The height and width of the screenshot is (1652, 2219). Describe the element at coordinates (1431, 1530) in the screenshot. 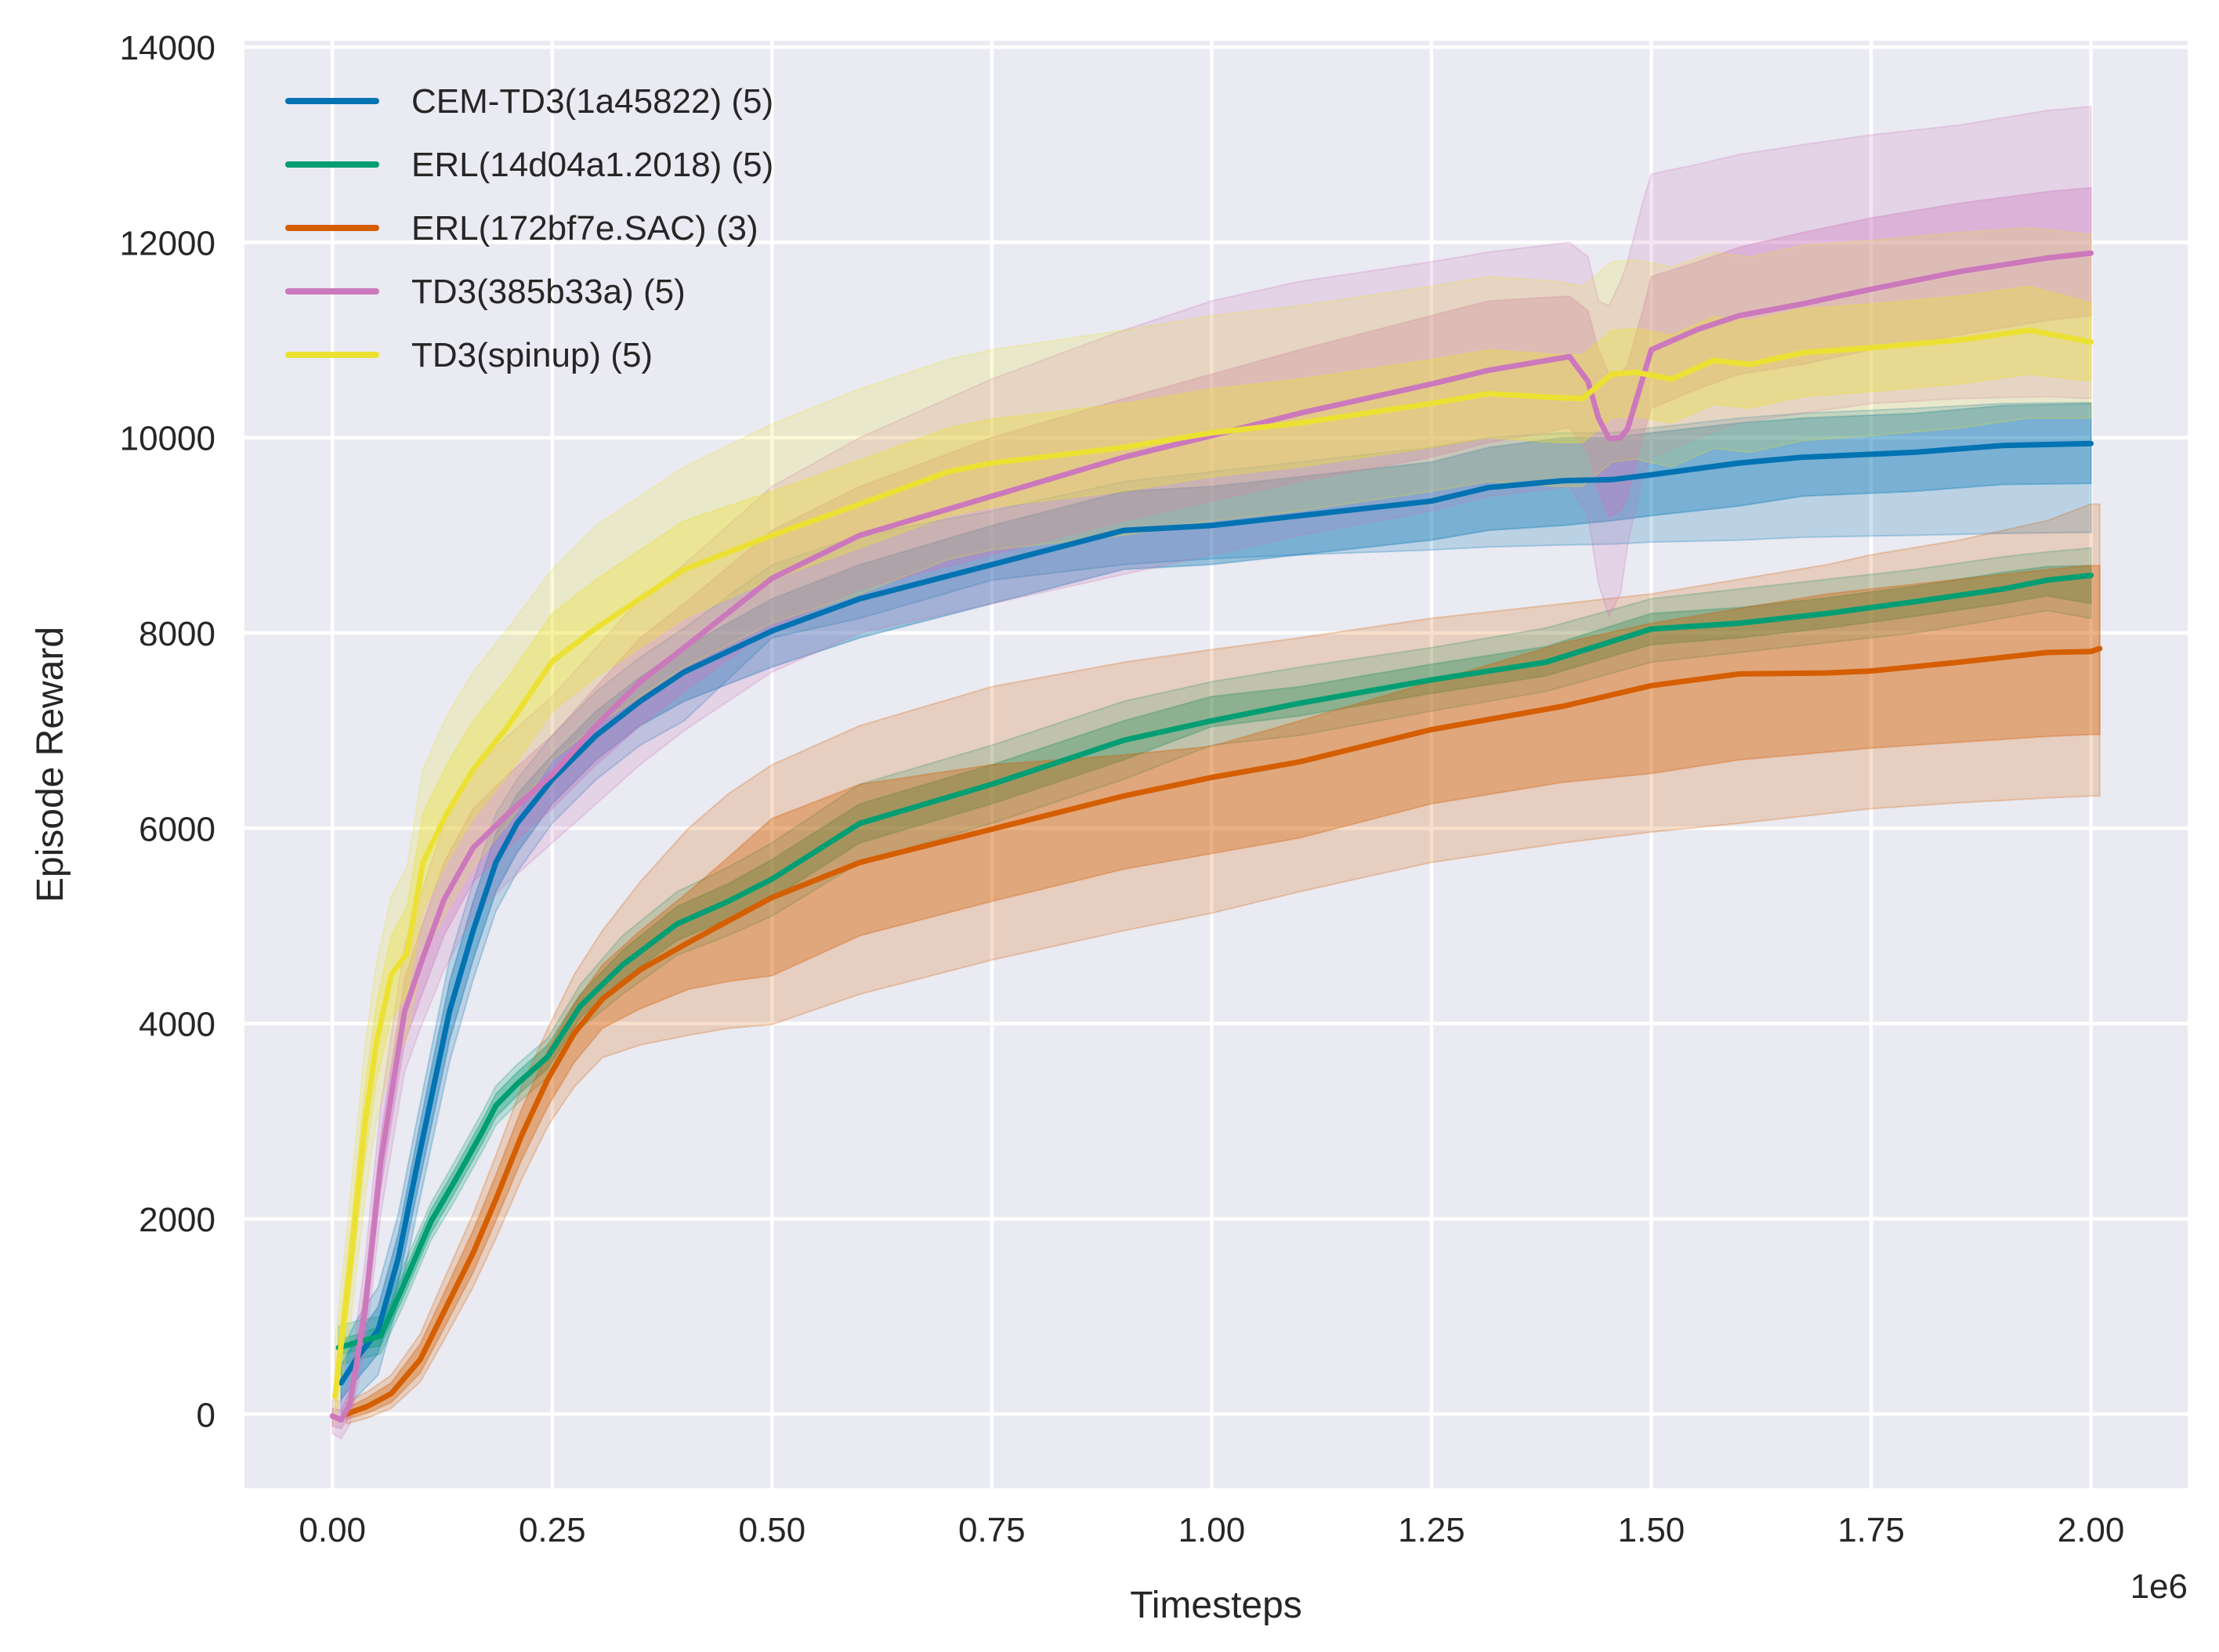

I see `x-tick-label: 1.25` at that location.